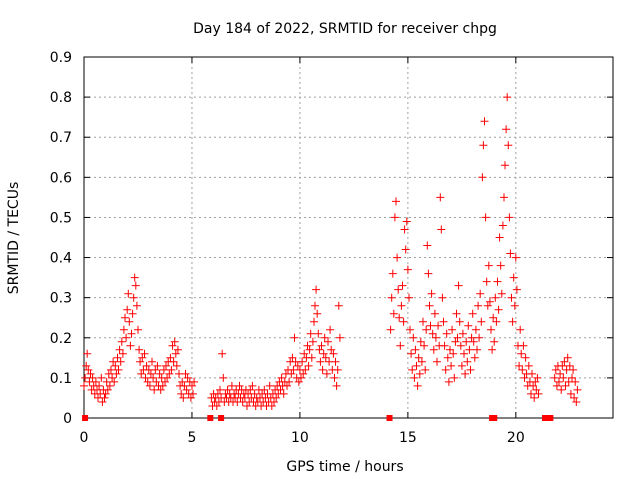  Describe the element at coordinates (408, 438) in the screenshot. I see `x-tick-label: 15` at that location.